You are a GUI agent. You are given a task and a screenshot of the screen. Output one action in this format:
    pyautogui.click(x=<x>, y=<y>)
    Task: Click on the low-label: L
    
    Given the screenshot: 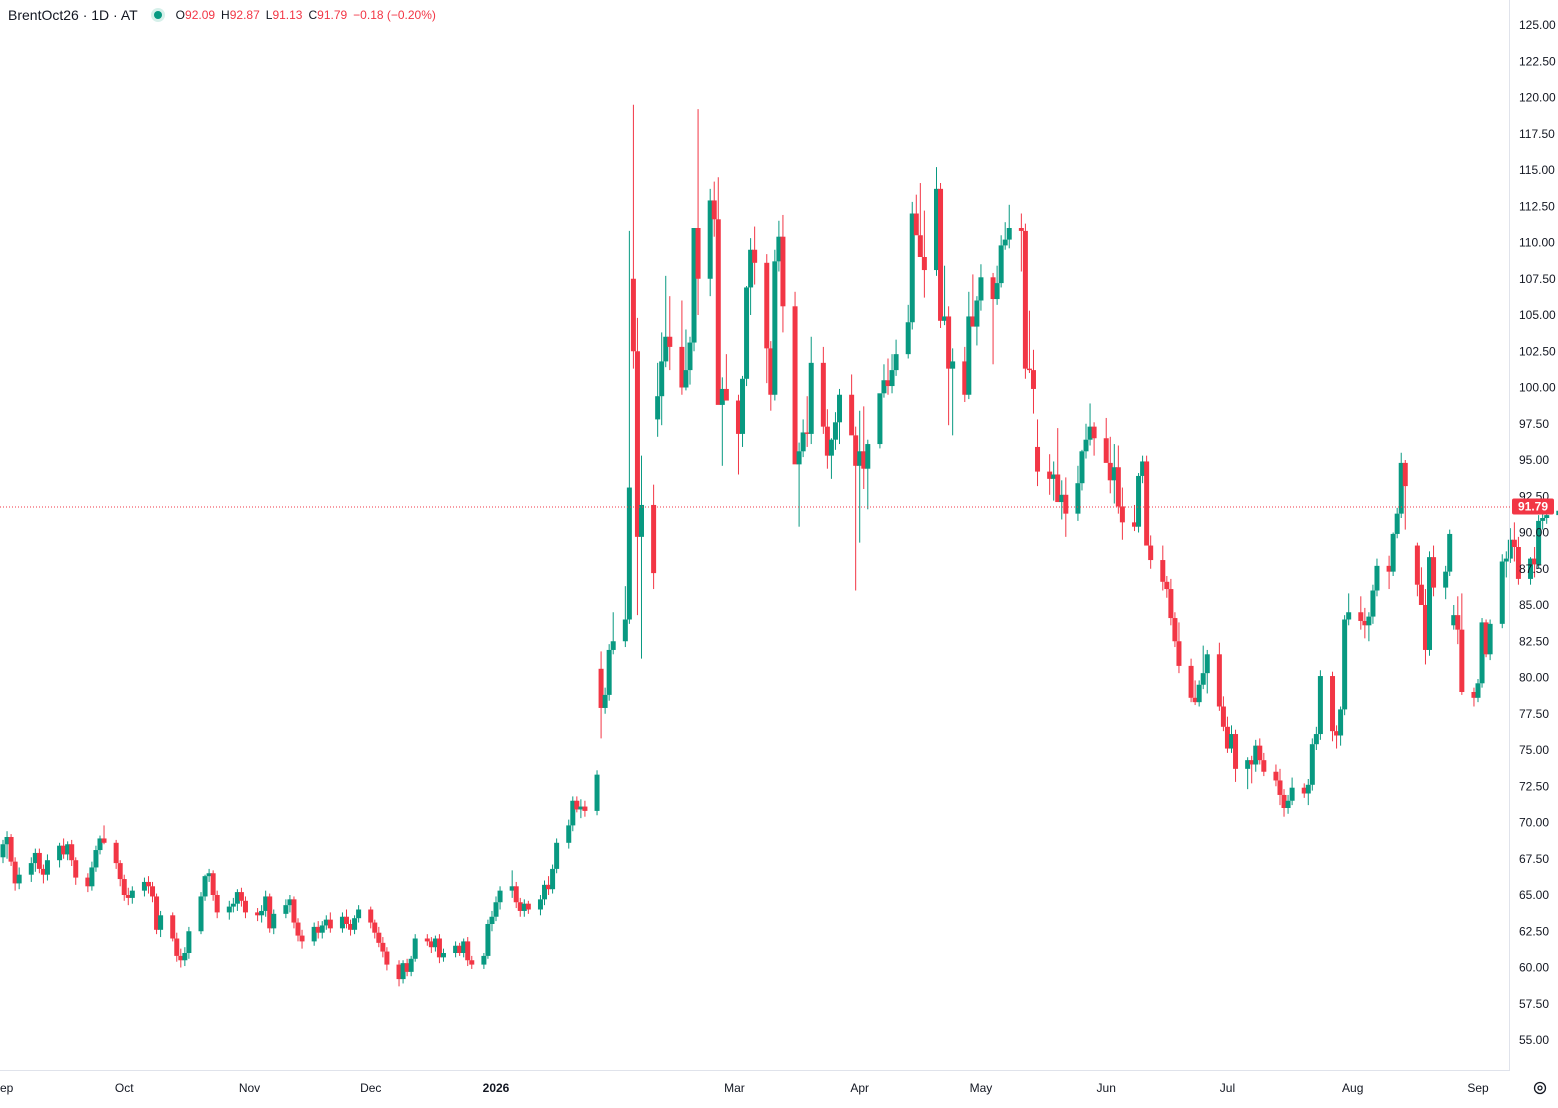 What is the action you would take?
    pyautogui.click(x=269, y=15)
    